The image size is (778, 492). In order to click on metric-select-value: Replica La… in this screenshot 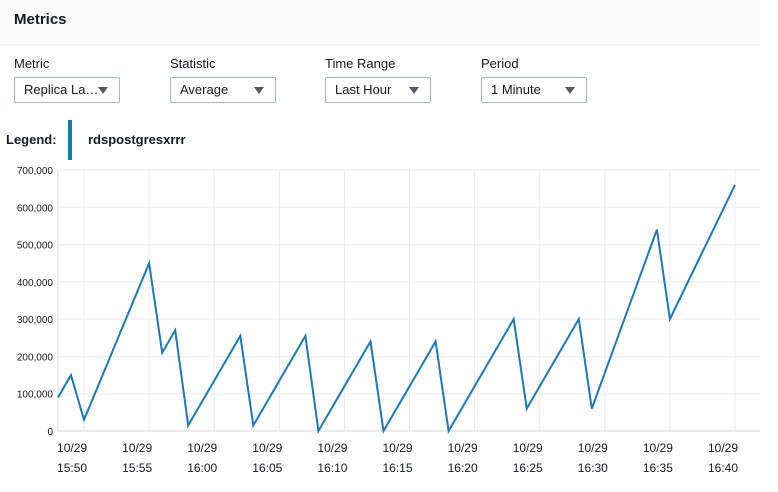, I will do `click(61, 89)`.